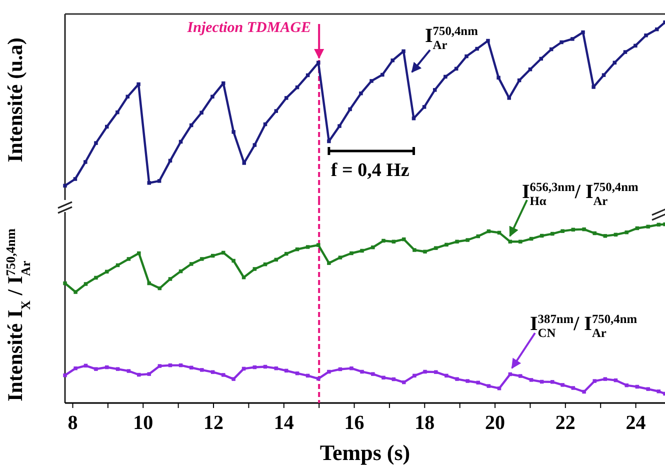 The image size is (665, 465). What do you see at coordinates (249, 28) in the screenshot?
I see `ref-line-label: Injection TDMAGE` at bounding box center [249, 28].